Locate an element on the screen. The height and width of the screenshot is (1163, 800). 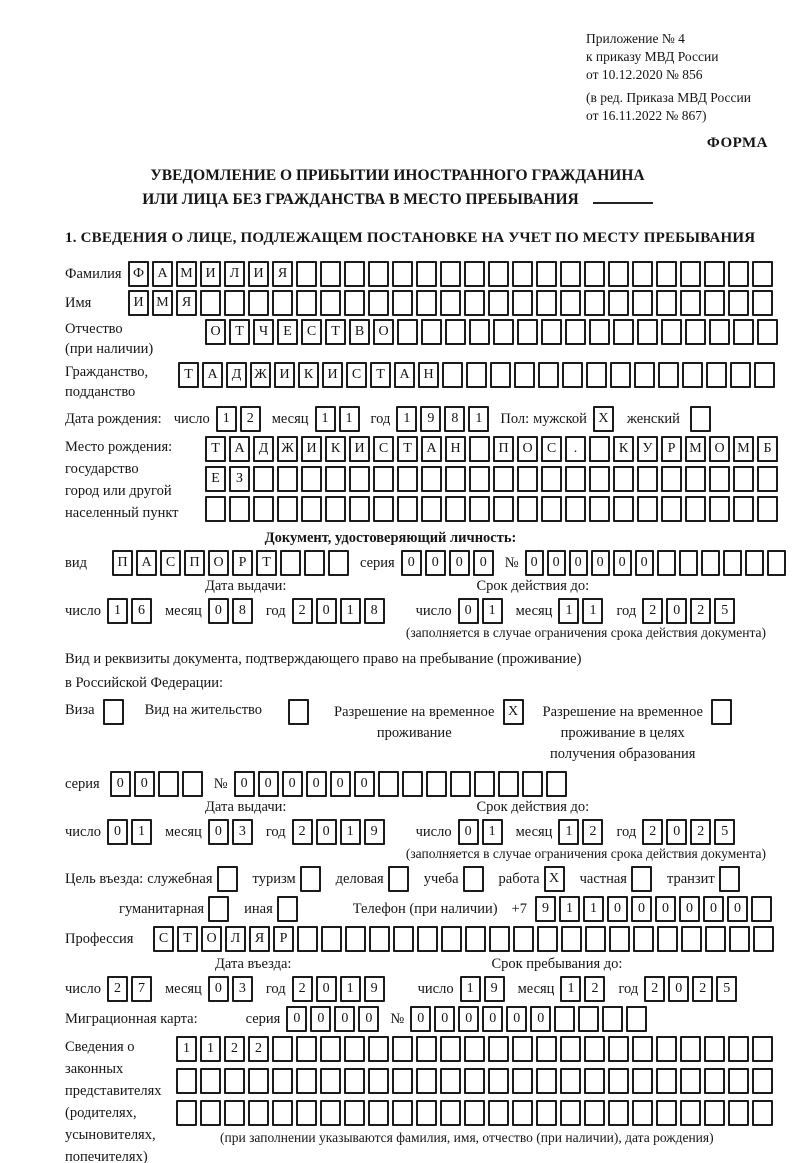
temp-permit-checkbox: X is located at coordinates (514, 712).